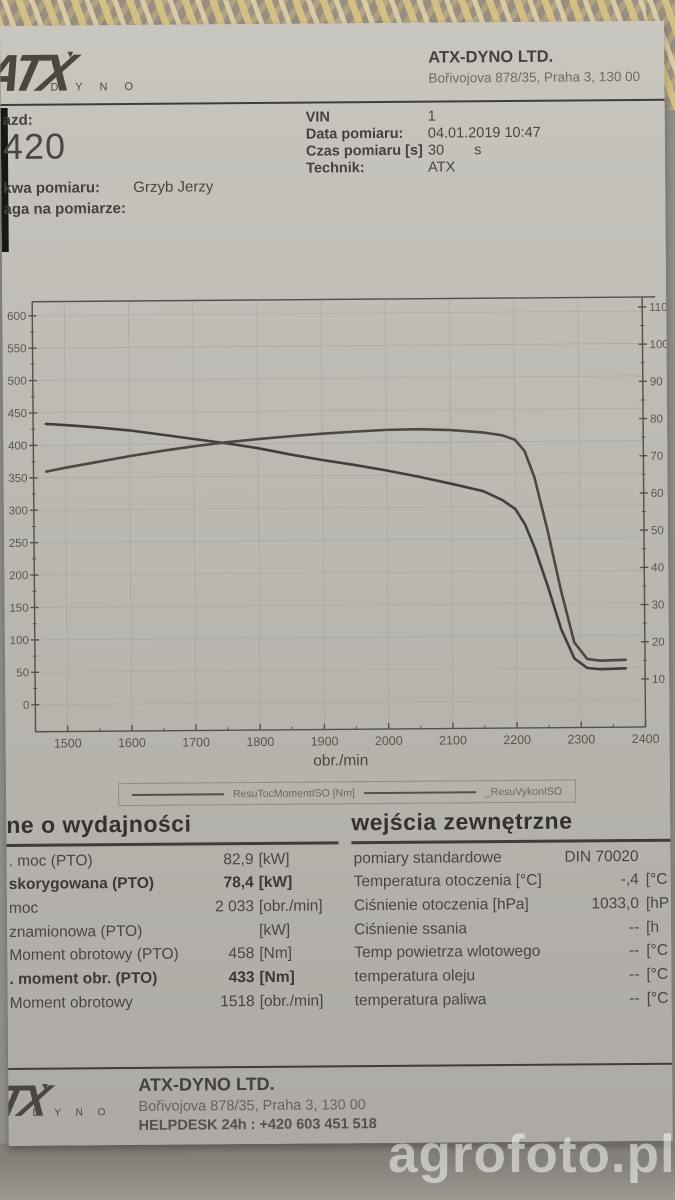 Image resolution: width=675 pixels, height=1200 pixels. What do you see at coordinates (276, 953) in the screenshot?
I see `row-unit: [Nm]` at bounding box center [276, 953].